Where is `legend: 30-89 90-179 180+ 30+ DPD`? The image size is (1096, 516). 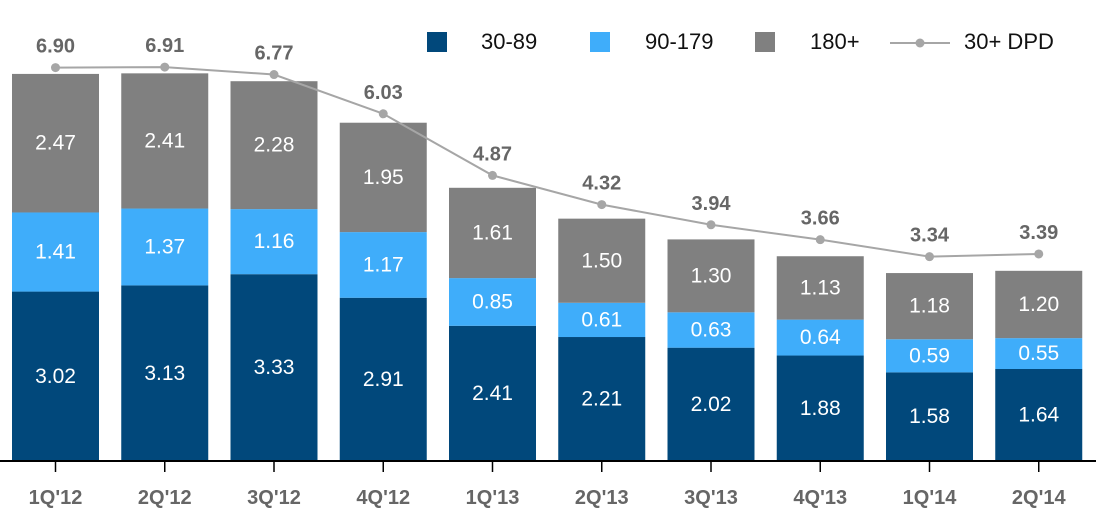 legend: 30-89 90-179 180+ 30+ DPD is located at coordinates (740, 41).